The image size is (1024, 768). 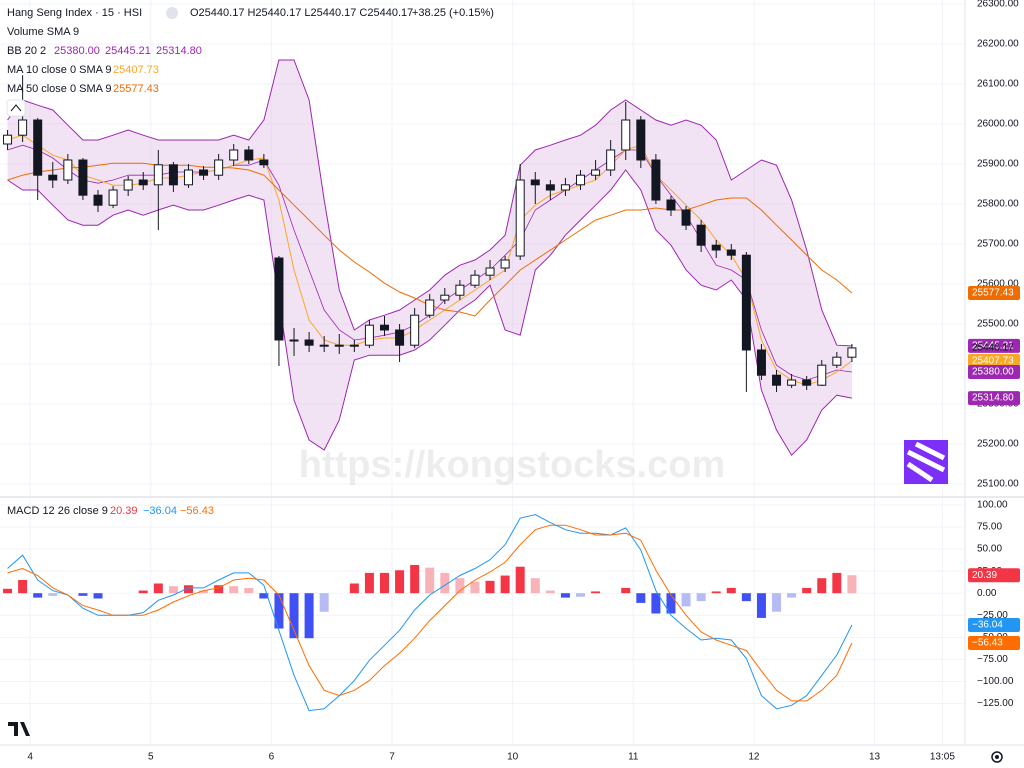 I want to click on x-tick-label: 6, so click(x=272, y=757).